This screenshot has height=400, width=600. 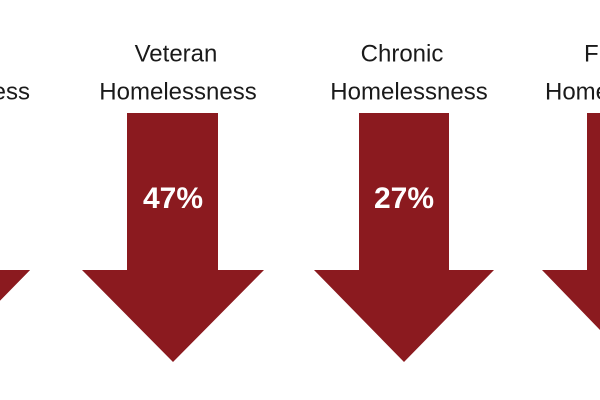 What do you see at coordinates (402, 53) in the screenshot?
I see `item-label: Chronic` at bounding box center [402, 53].